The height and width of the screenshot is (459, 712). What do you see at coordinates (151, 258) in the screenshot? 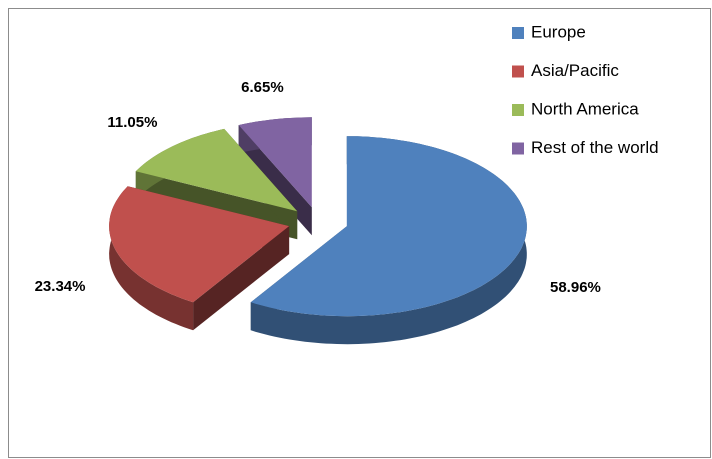
I see `slice-side` at bounding box center [151, 258].